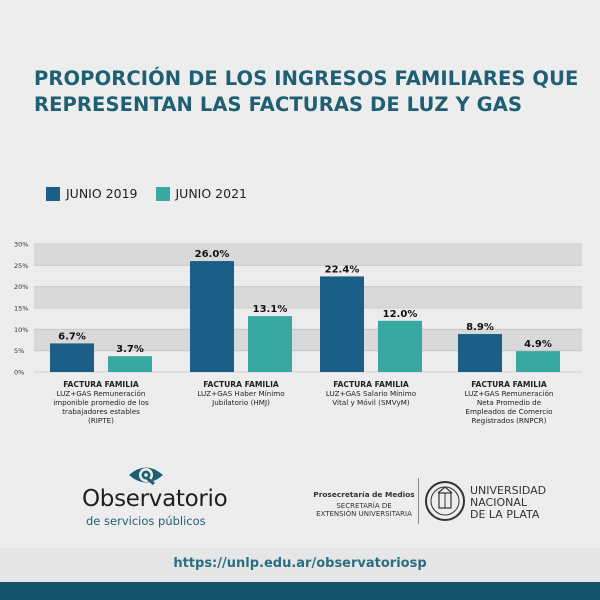  I want to click on bar-value-label: 6.7%, so click(72, 336).